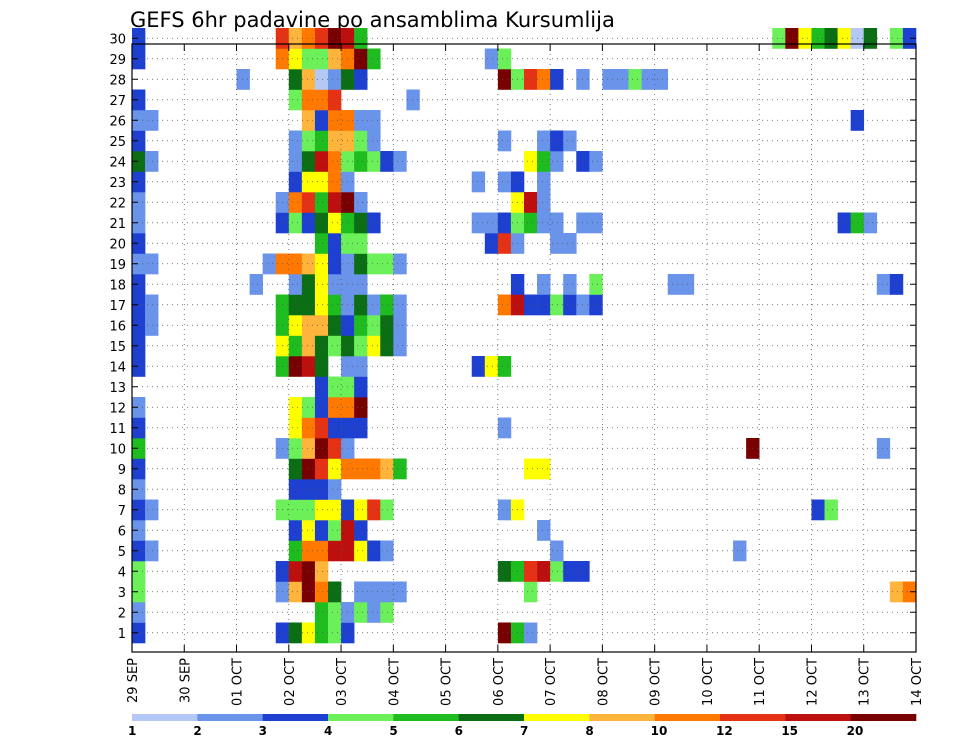 Image resolution: width=960 pixels, height=742 pixels. Describe the element at coordinates (117, 429) in the screenshot. I see `y-tick-label-11: 11` at that location.